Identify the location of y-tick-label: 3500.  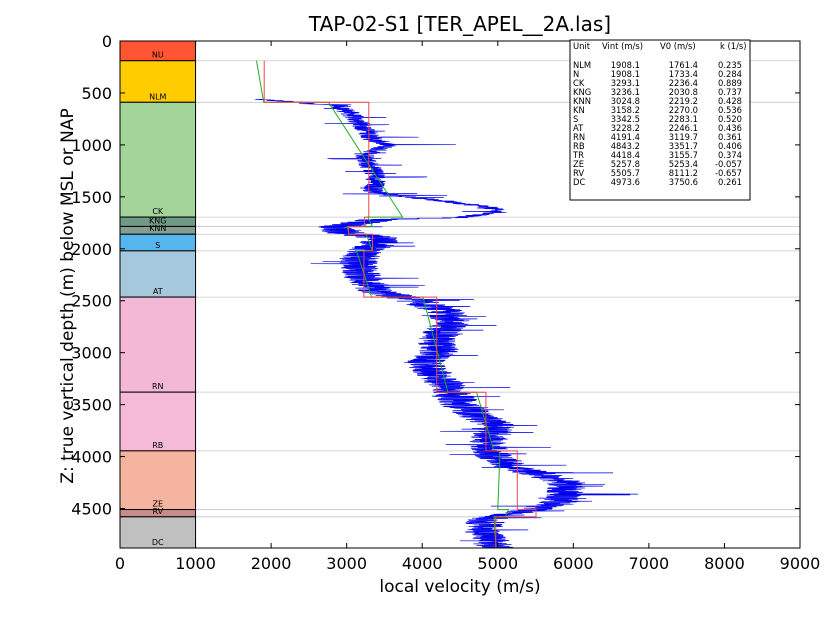
(91, 405).